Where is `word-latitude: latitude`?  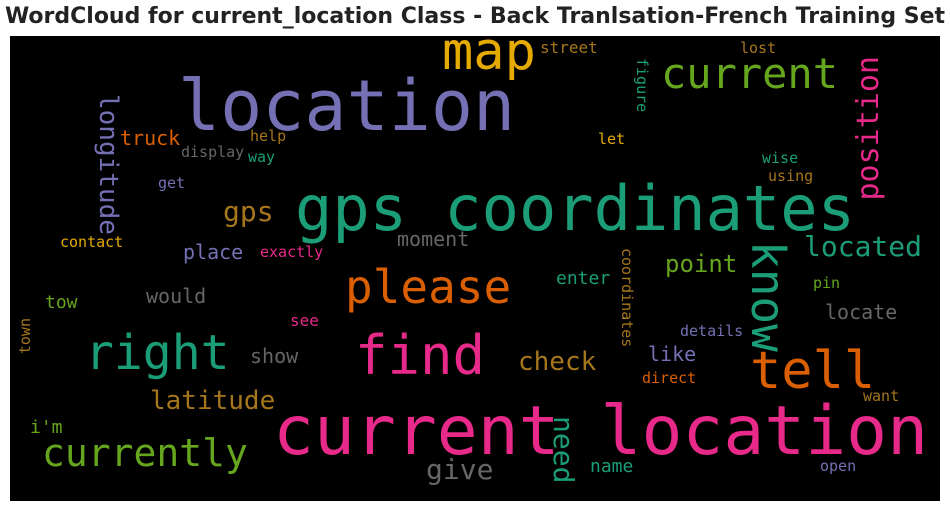
word-latitude: latitude is located at coordinates (212, 401).